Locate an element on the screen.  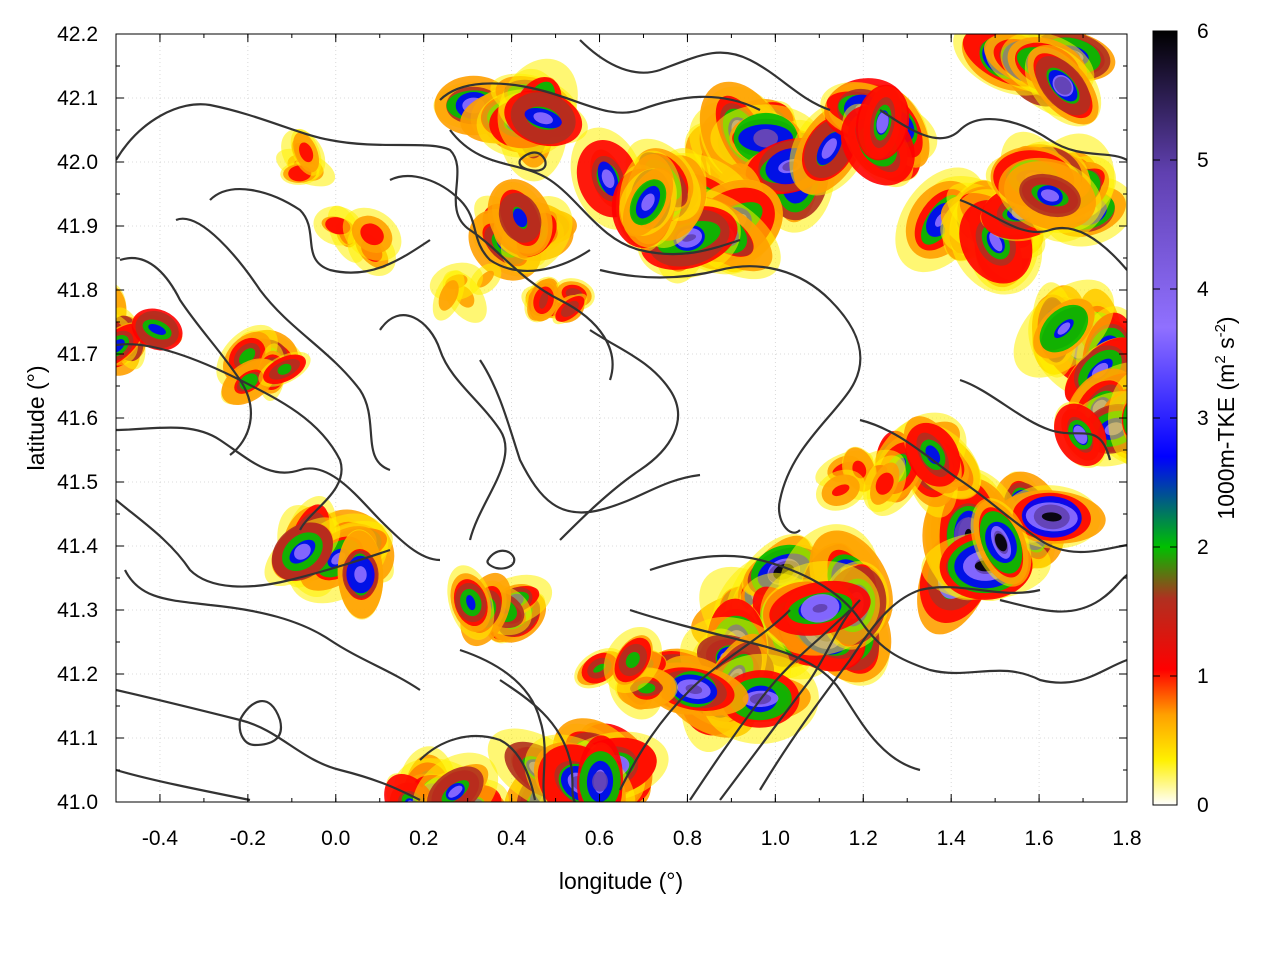
colorbar-tick-label: 1 is located at coordinates (1203, 676).